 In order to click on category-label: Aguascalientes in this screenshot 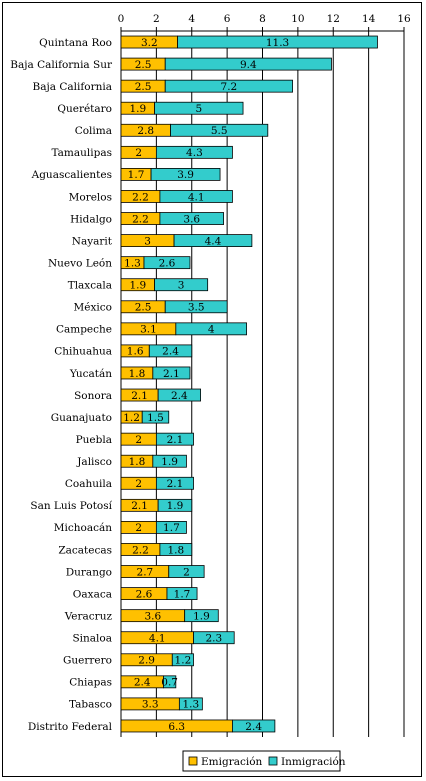, I will do `click(71, 175)`.